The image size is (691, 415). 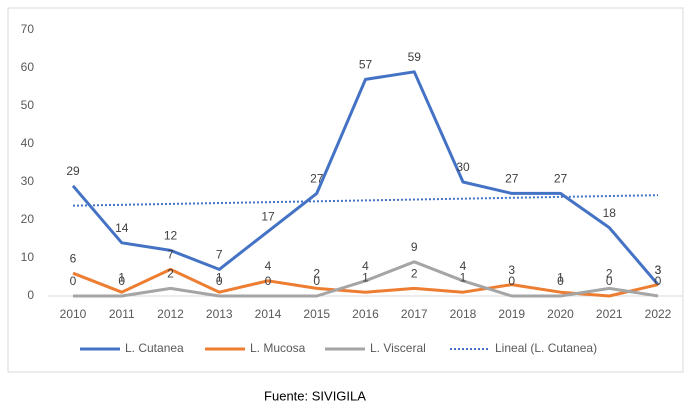 What do you see at coordinates (28, 181) in the screenshot?
I see `y-tick-label: 30` at bounding box center [28, 181].